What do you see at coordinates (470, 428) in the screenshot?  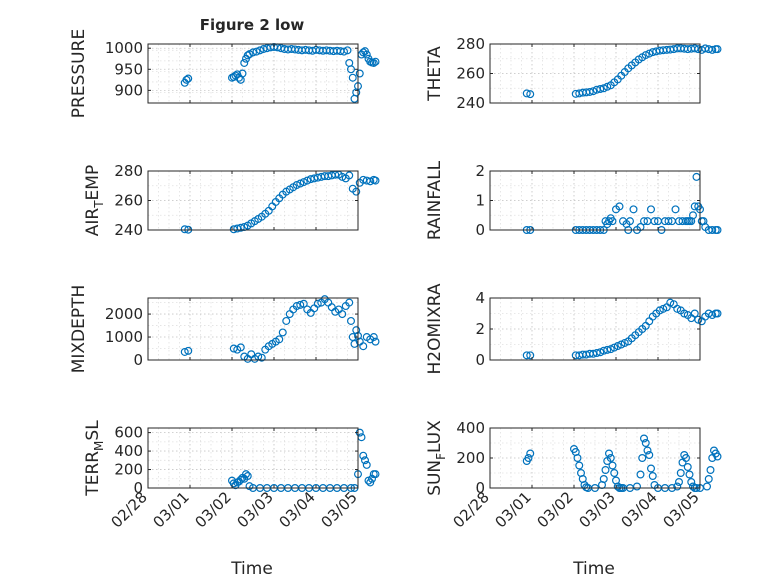 I see `y-tick-label: 400` at bounding box center [470, 428].